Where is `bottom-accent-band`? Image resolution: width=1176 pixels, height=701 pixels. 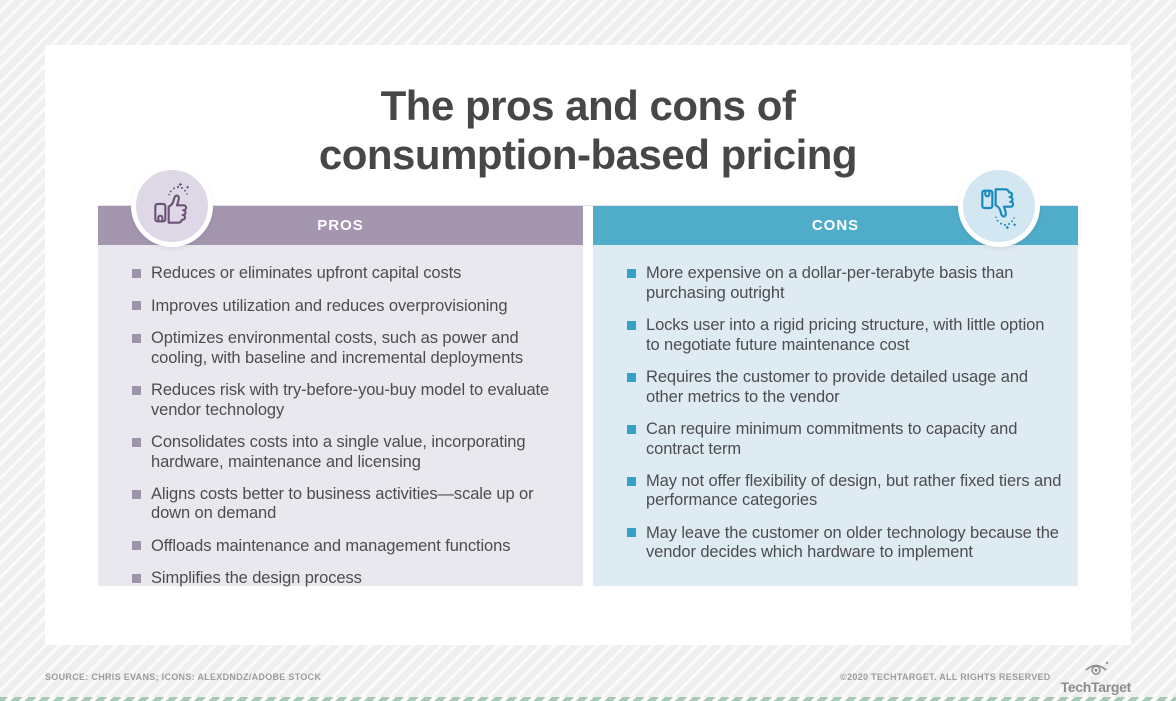
bottom-accent-band is located at coordinates (588, 699).